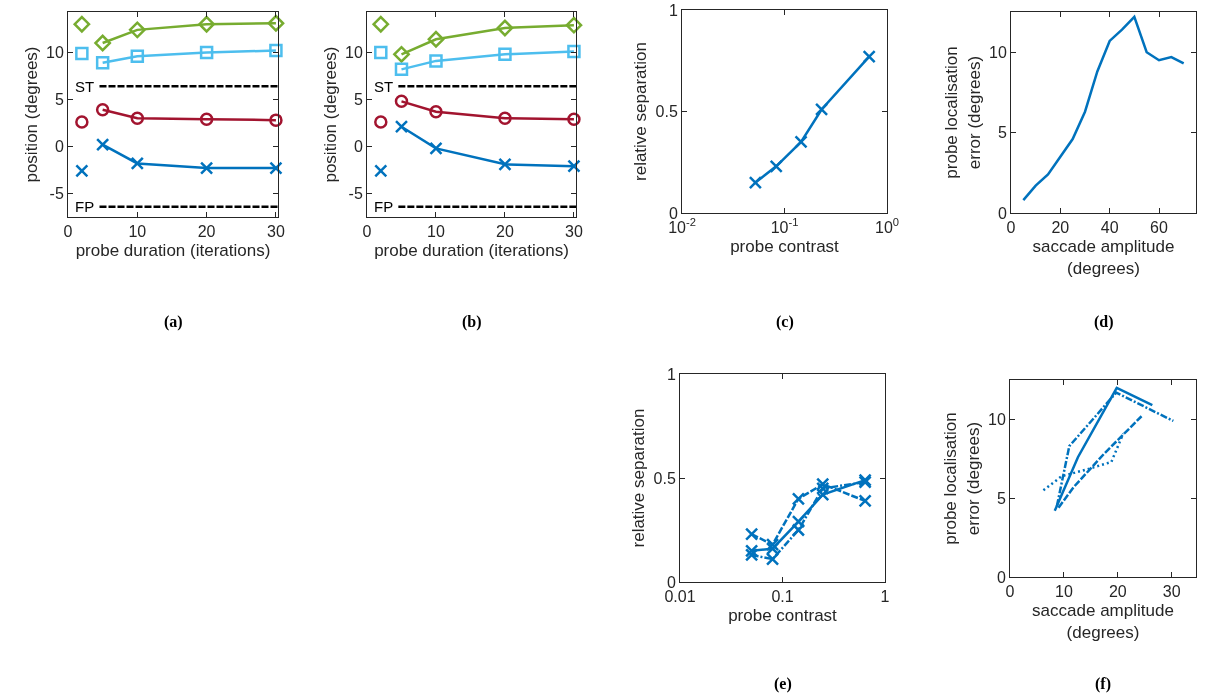 This screenshot has width=1217, height=695. I want to click on x-tick-label: 60, so click(1159, 228).